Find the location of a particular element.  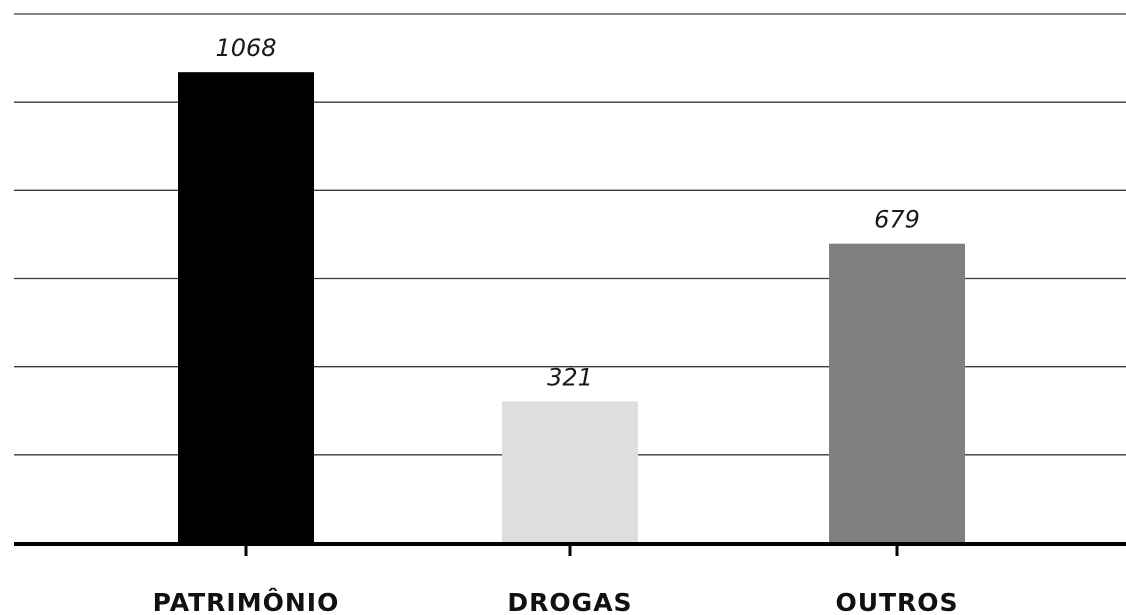

x-tick-label-outros: OUTROS is located at coordinates (896, 601).